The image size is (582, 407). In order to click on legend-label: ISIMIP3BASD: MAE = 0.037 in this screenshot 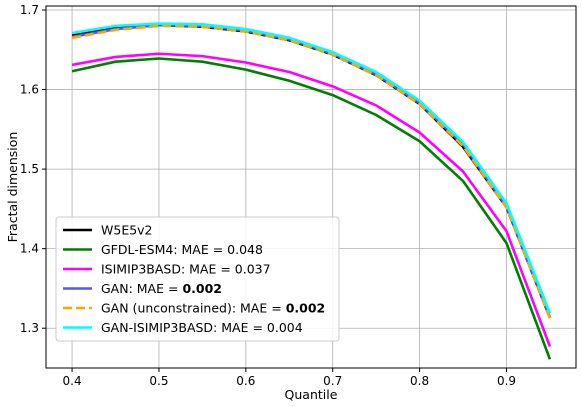, I will do `click(186, 269)`.